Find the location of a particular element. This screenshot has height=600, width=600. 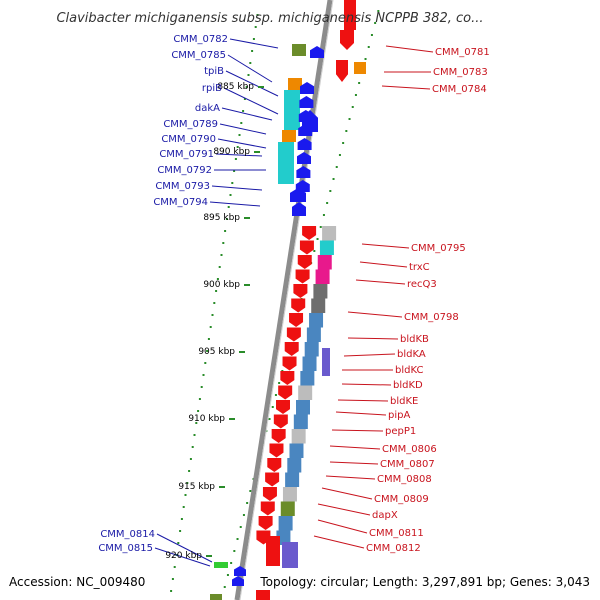

gene-label-forward: CMM_0790 is located at coordinates (188, 139).